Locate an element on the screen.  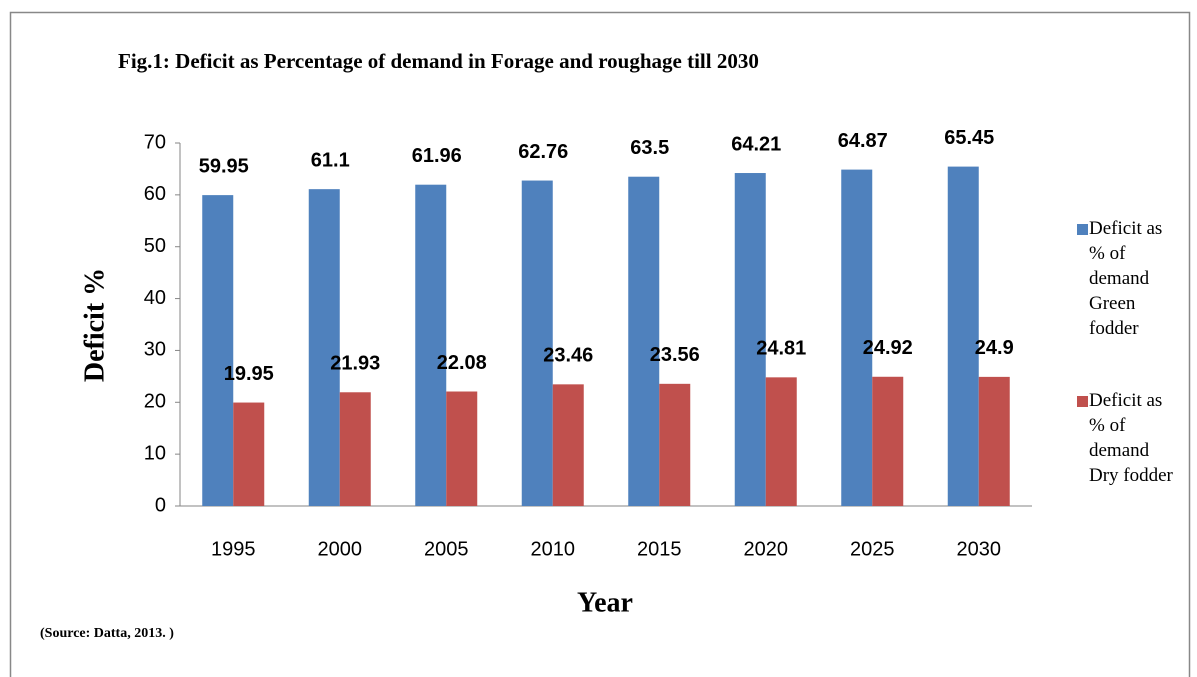
y-axis-label: Deficit % is located at coordinates (94, 325).